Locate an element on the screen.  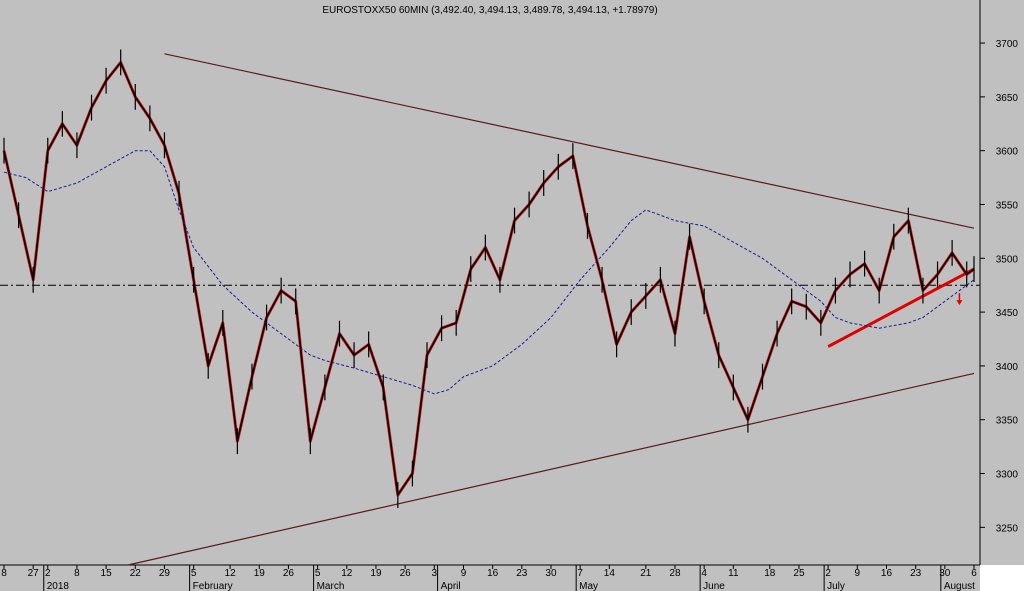
x-month-label: May is located at coordinates (588, 586).